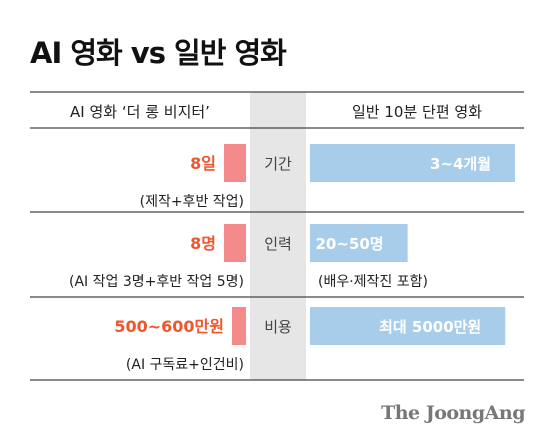 The height and width of the screenshot is (446, 559). I want to click on movie-value-label-1: 20~50명, so click(349, 244).